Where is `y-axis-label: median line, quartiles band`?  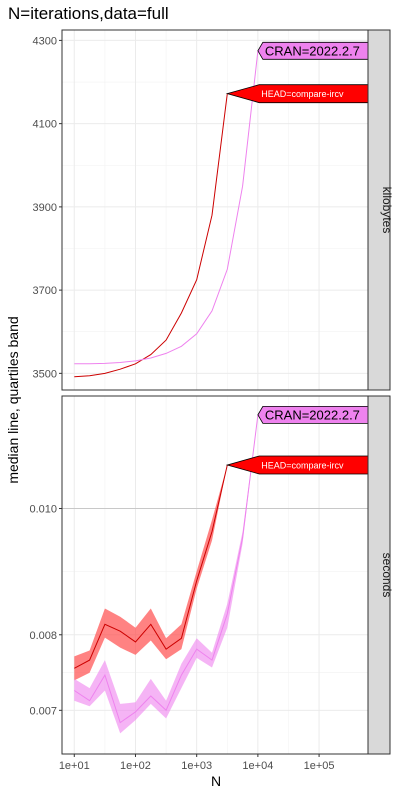
y-axis-label: median line, quartiles band is located at coordinates (13, 399).